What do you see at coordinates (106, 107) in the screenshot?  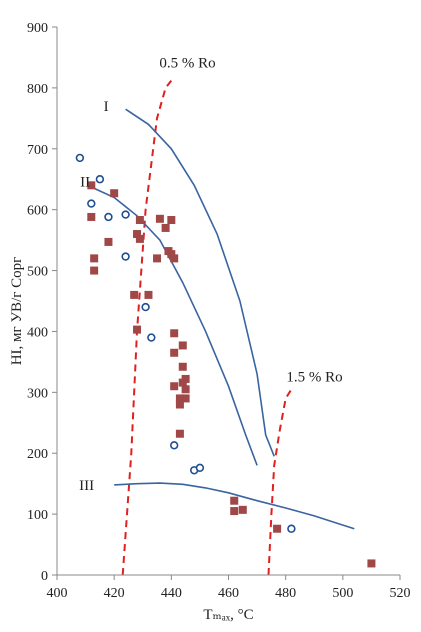 I see `curve-label-i: I` at bounding box center [106, 107].